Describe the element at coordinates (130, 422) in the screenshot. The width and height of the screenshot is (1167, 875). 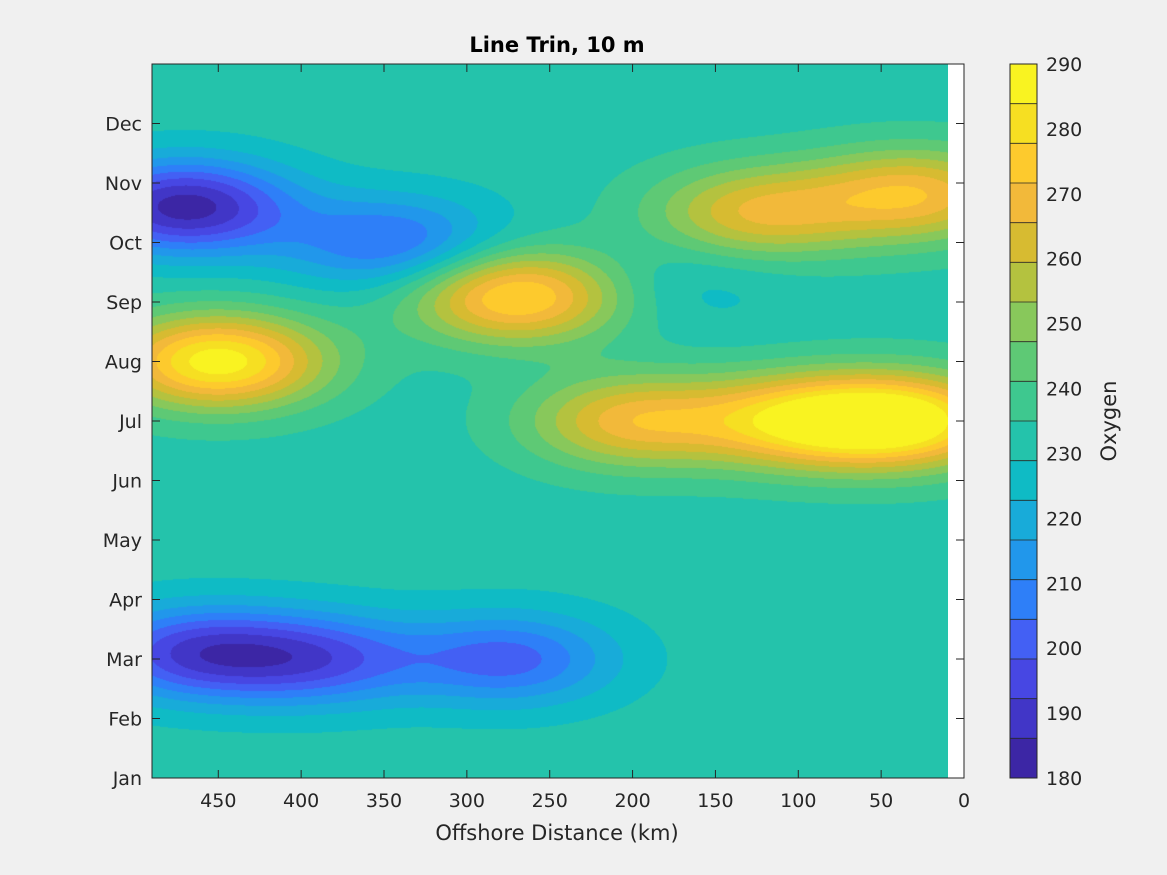
I see `y-tick-label: Jul` at that location.